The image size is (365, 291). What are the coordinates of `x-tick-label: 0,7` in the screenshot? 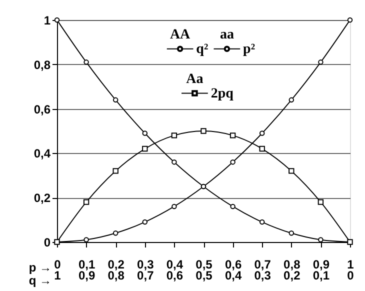 It's located at (263, 265).